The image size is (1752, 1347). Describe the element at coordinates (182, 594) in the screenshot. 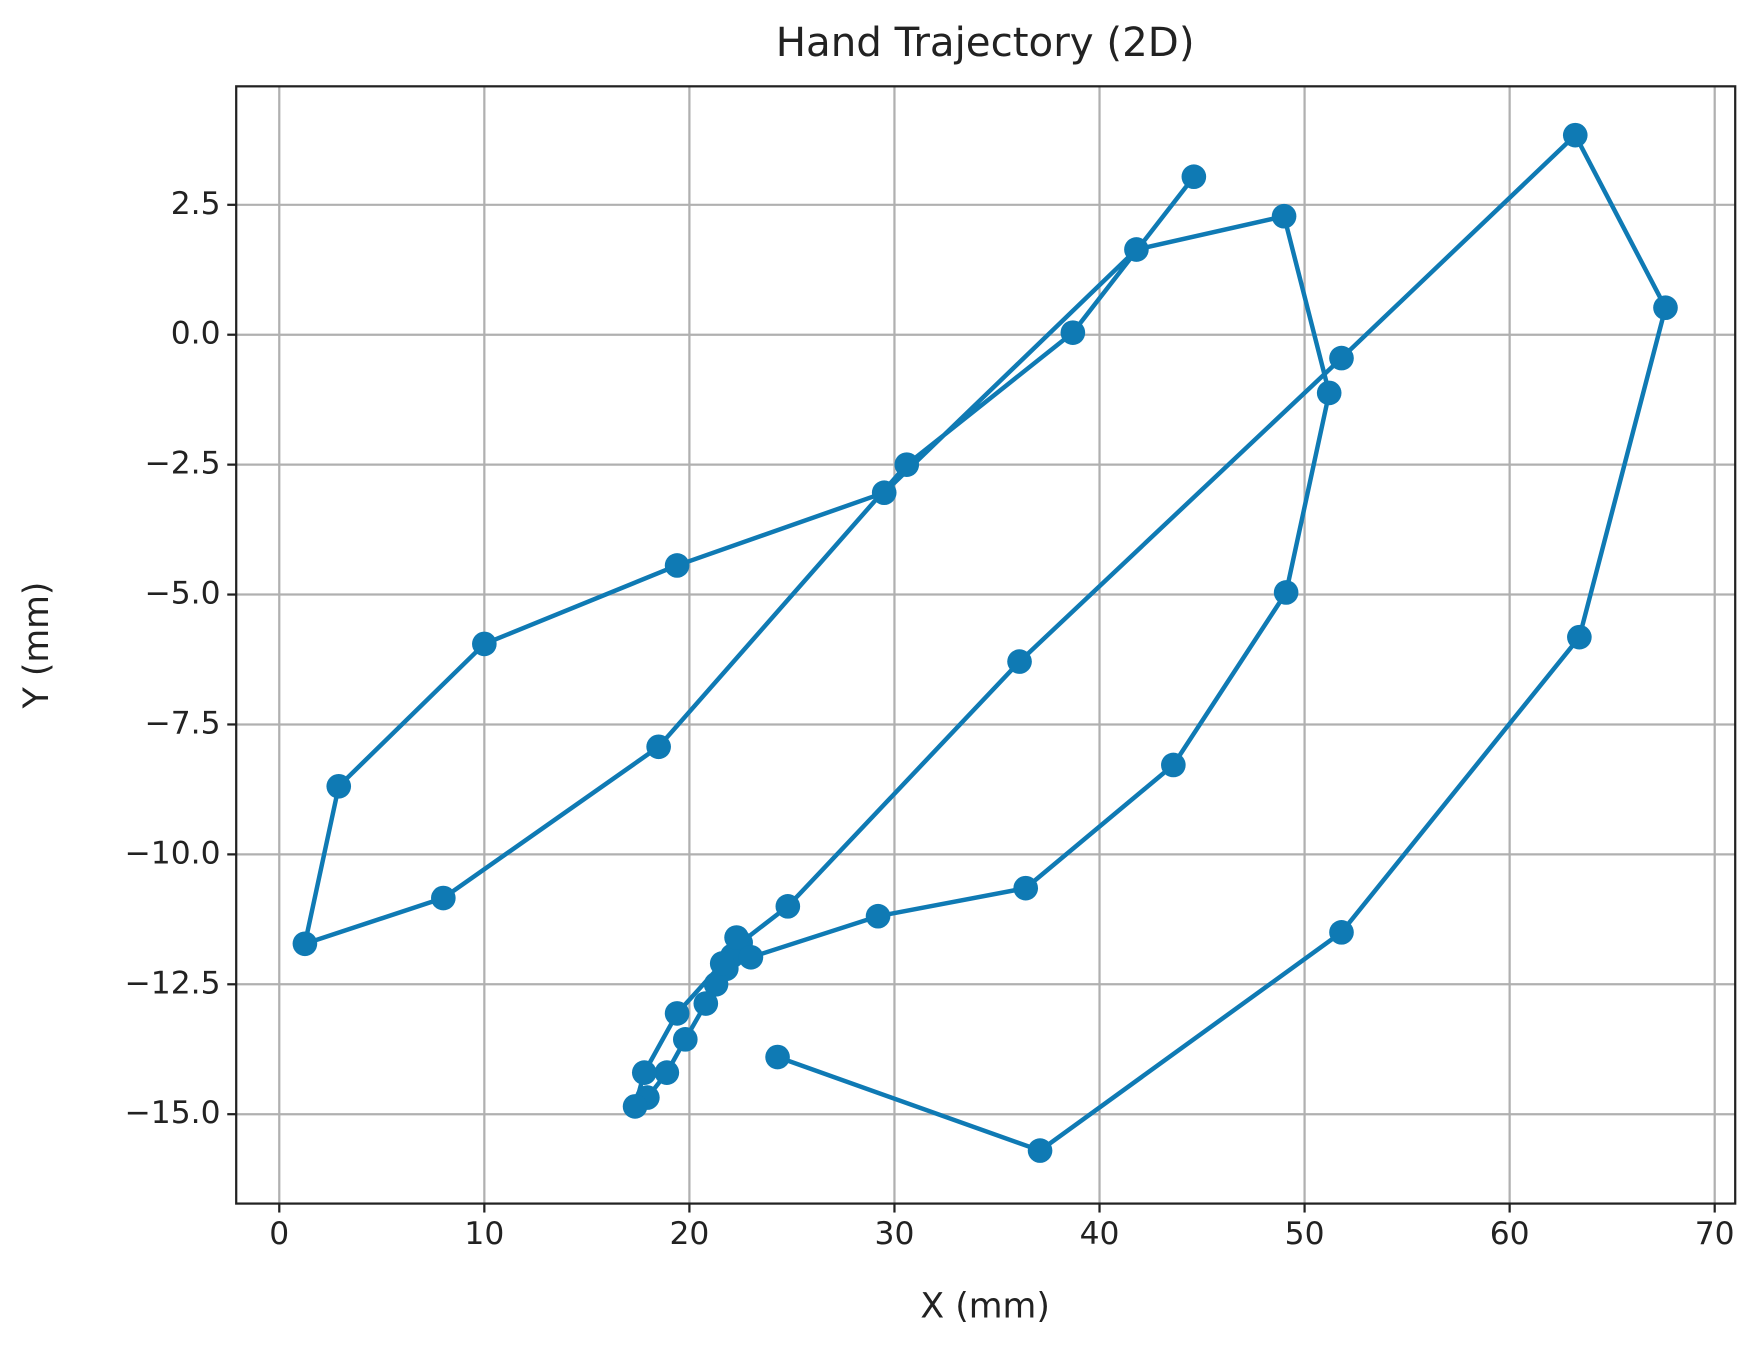

I see `y-tick-label: −5.0` at that location.